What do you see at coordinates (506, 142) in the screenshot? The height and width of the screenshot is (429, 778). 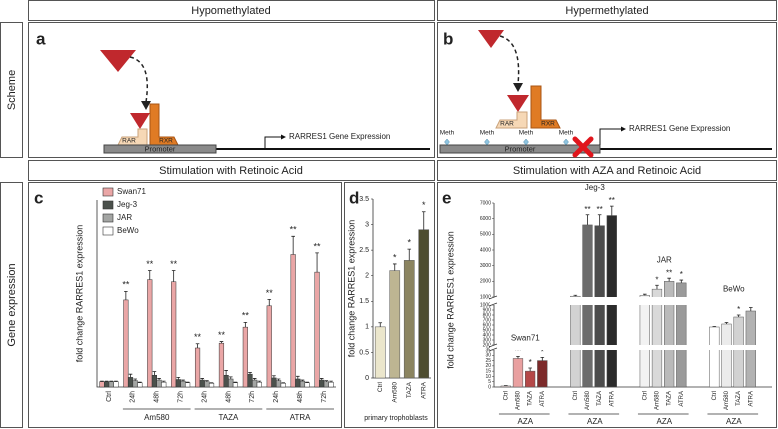 I see `meth-marks` at bounding box center [506, 142].